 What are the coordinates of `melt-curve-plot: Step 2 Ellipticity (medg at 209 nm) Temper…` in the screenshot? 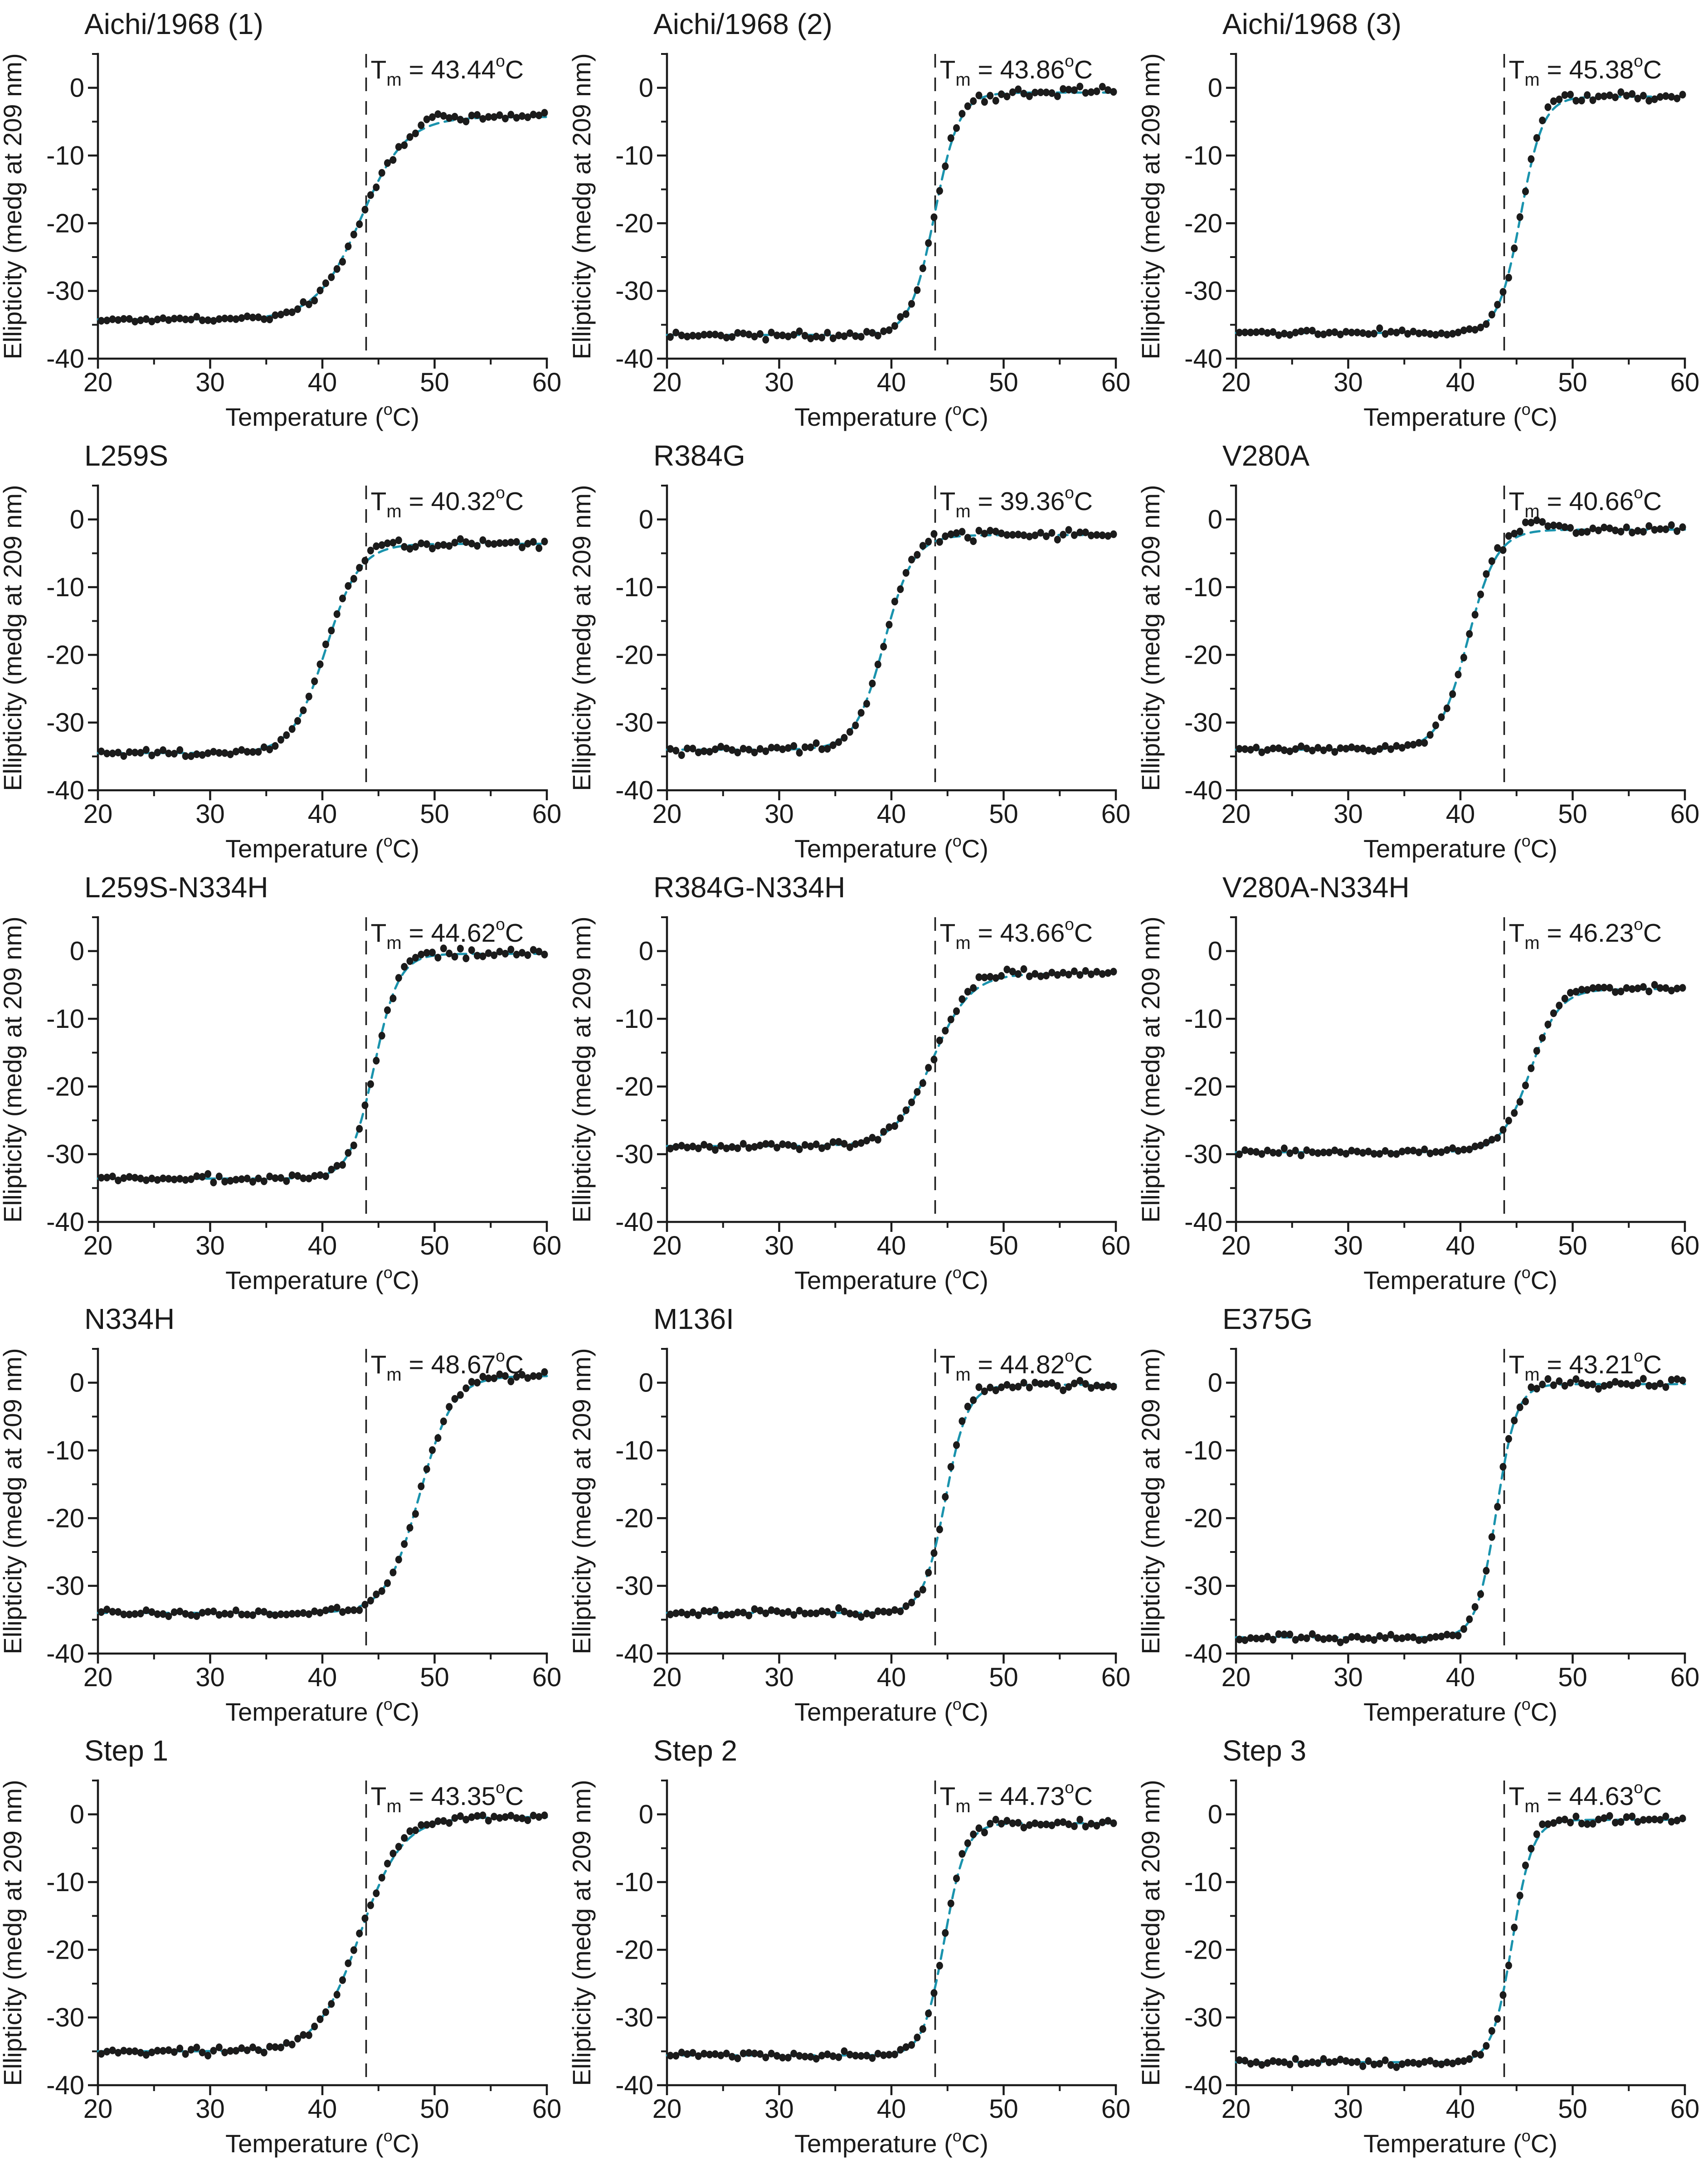 It's located at (850, 1946).